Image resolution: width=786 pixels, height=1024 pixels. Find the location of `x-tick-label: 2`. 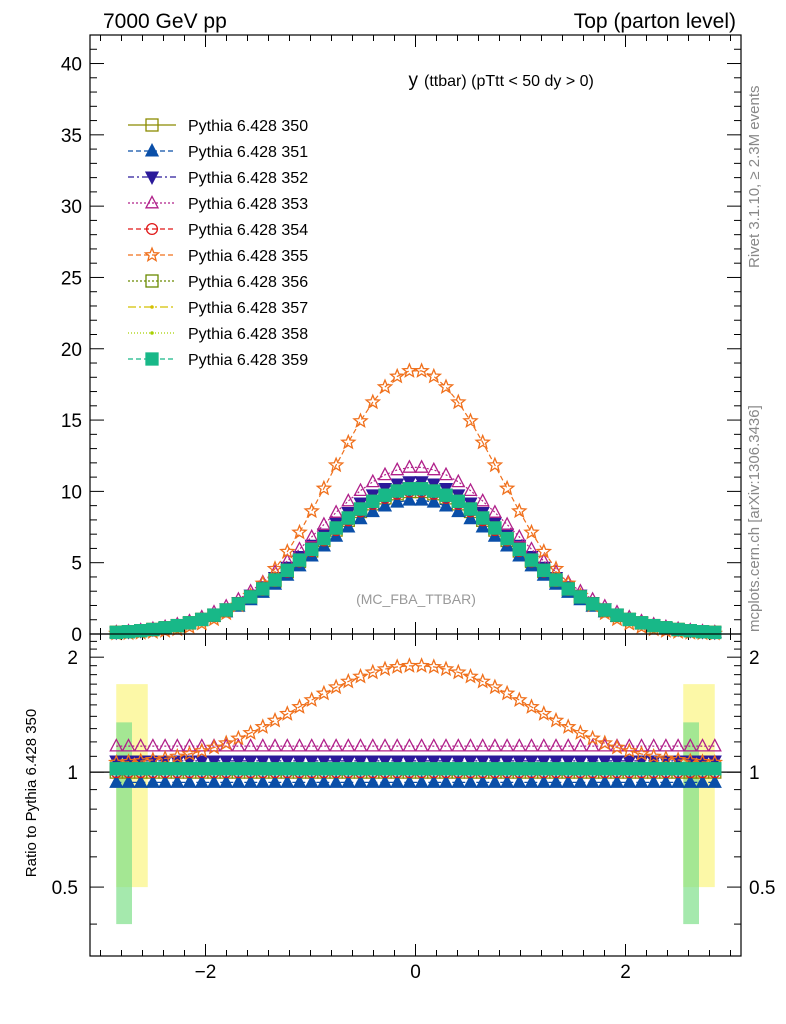

x-tick-label: 2 is located at coordinates (625, 972).